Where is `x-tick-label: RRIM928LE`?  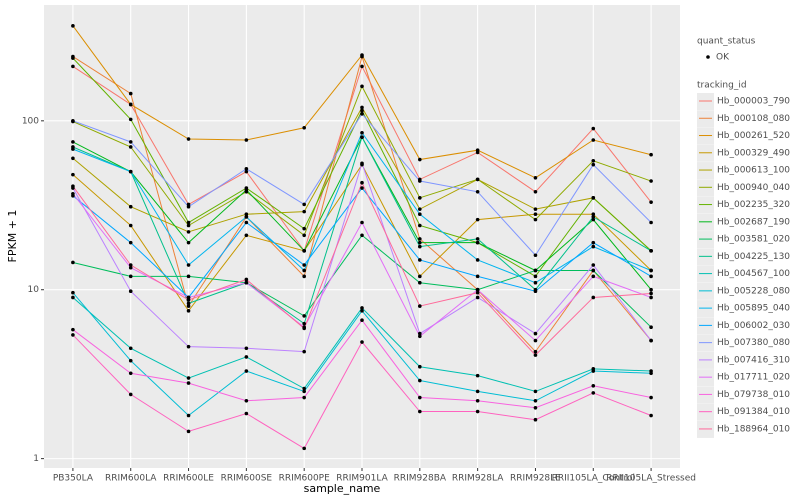 x-tick-label: RRIM928LE is located at coordinates (535, 479).